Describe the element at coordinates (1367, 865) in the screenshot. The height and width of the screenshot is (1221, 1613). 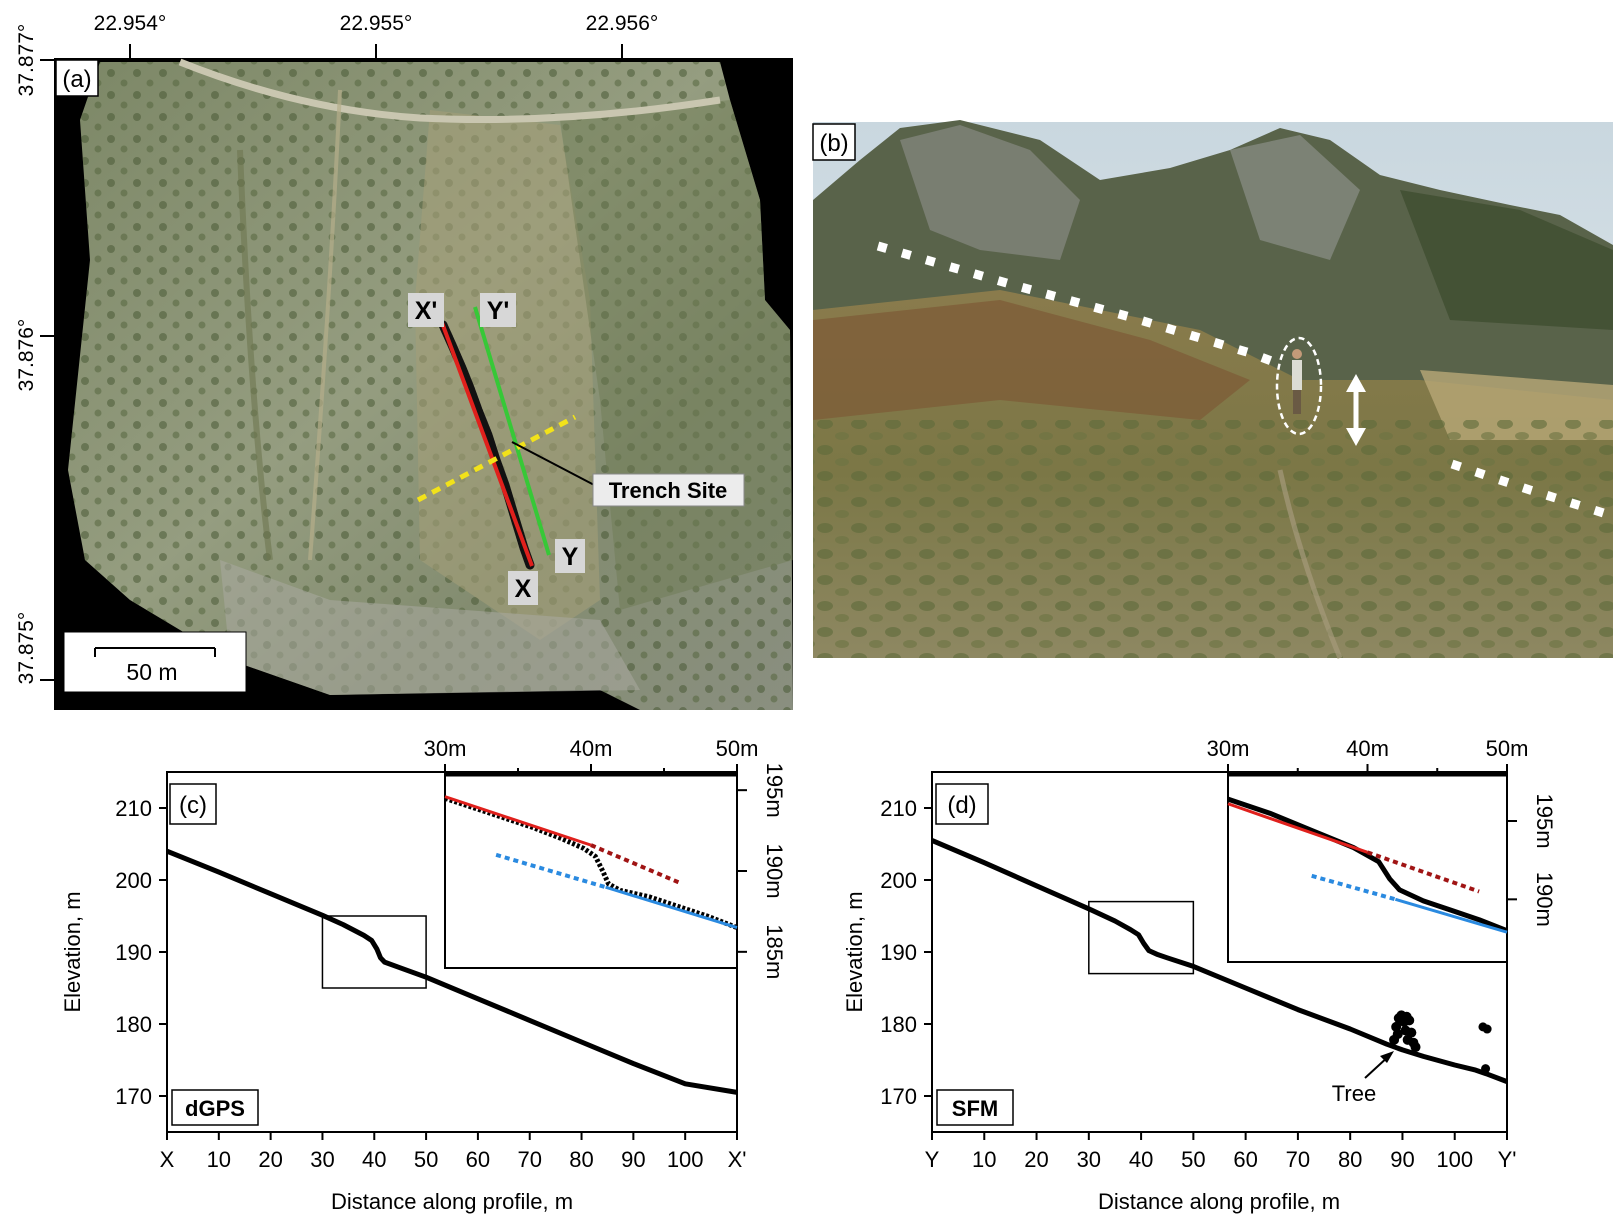
I see `inset-profile-d` at that location.